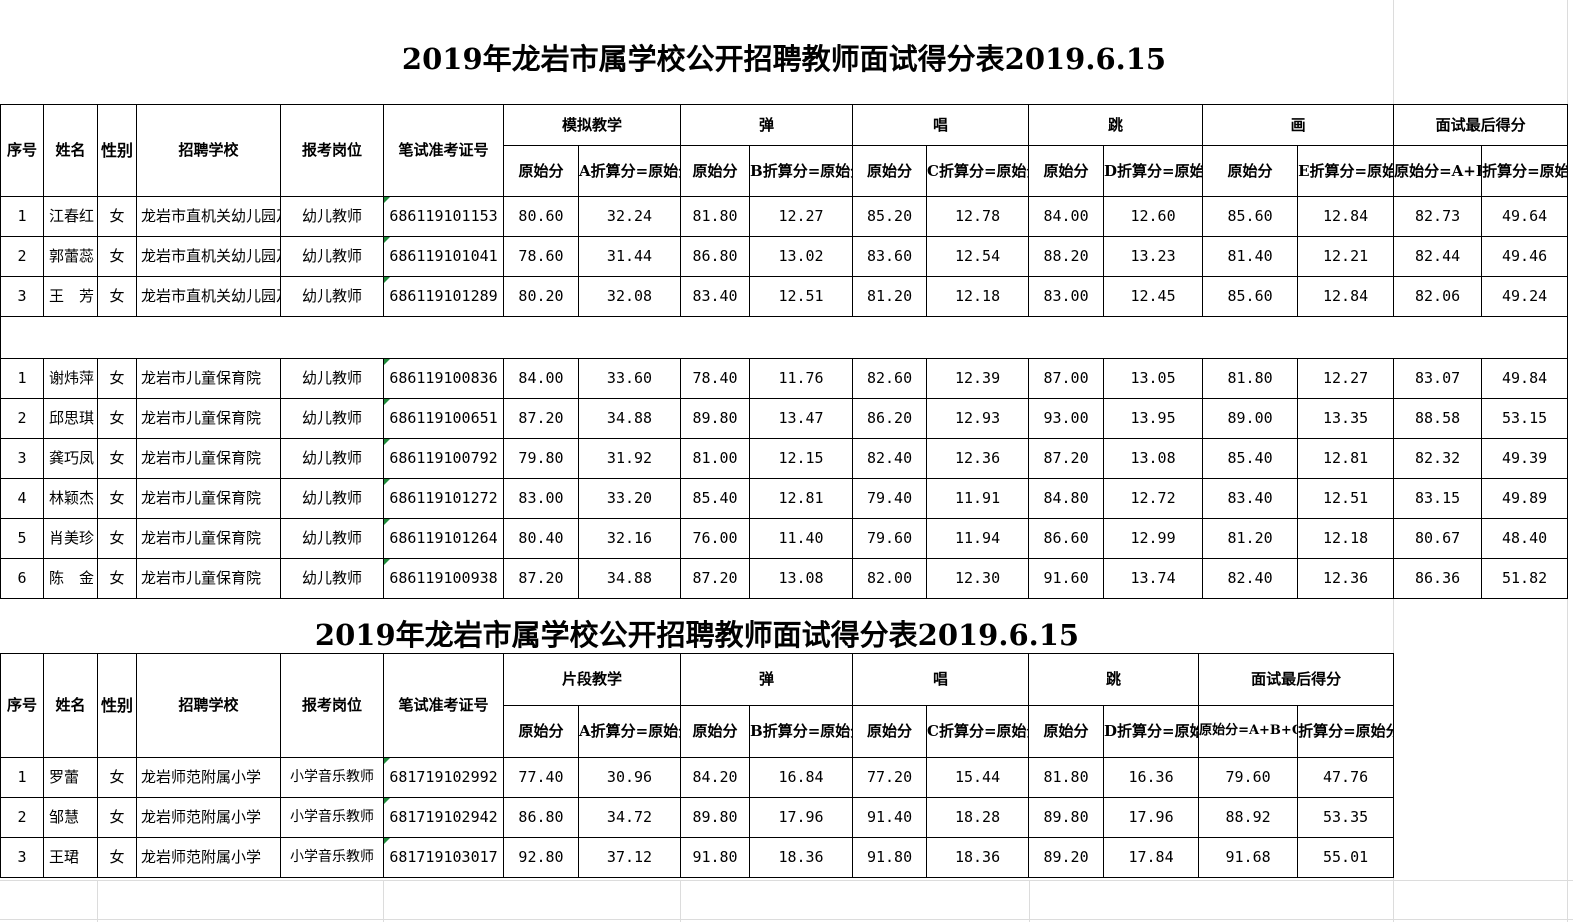 The height and width of the screenshot is (922, 1573). I want to click on cell-converted-score: 51.82, so click(1525, 578).